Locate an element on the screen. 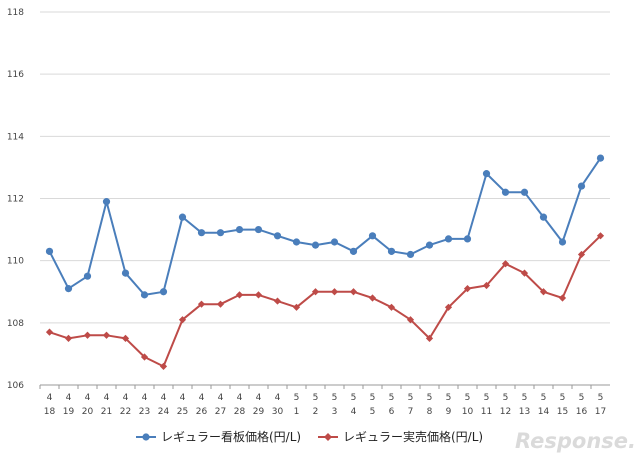 The height and width of the screenshot is (462, 640). legend-label-actual-price: レギュラー実売価格(円/L) is located at coordinates (413, 436).